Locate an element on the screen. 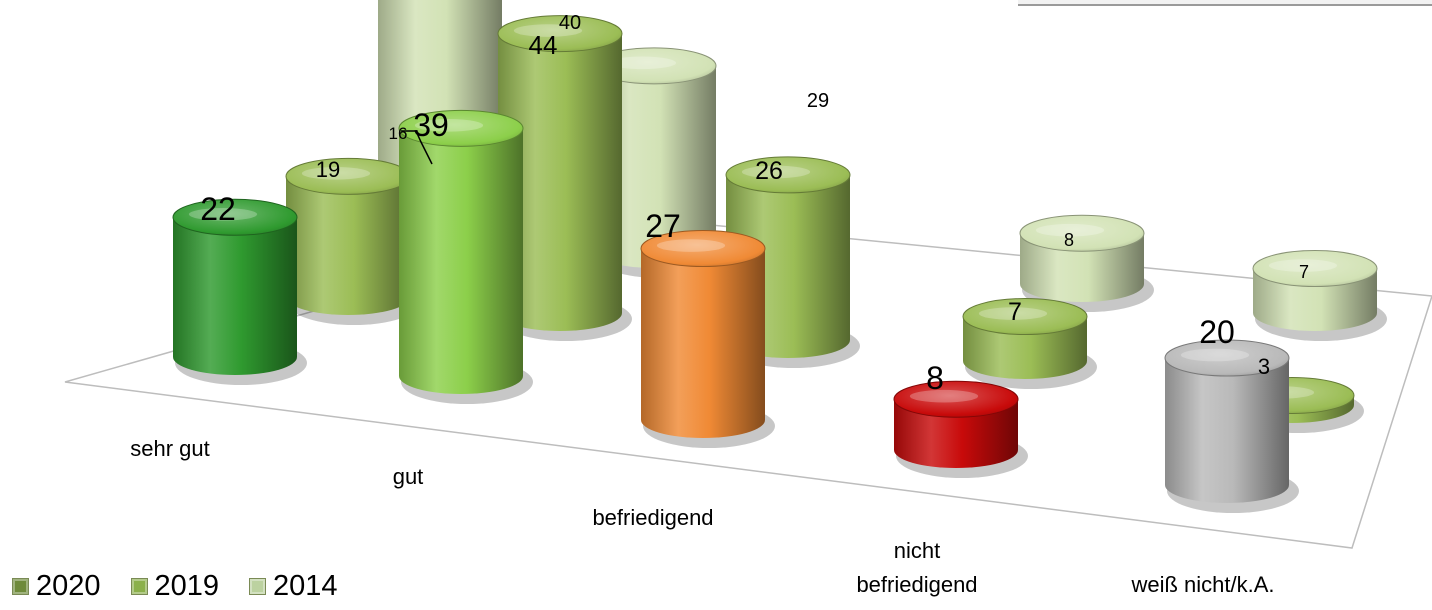  bar-2020-nicht-befriedigend is located at coordinates (960, 429).